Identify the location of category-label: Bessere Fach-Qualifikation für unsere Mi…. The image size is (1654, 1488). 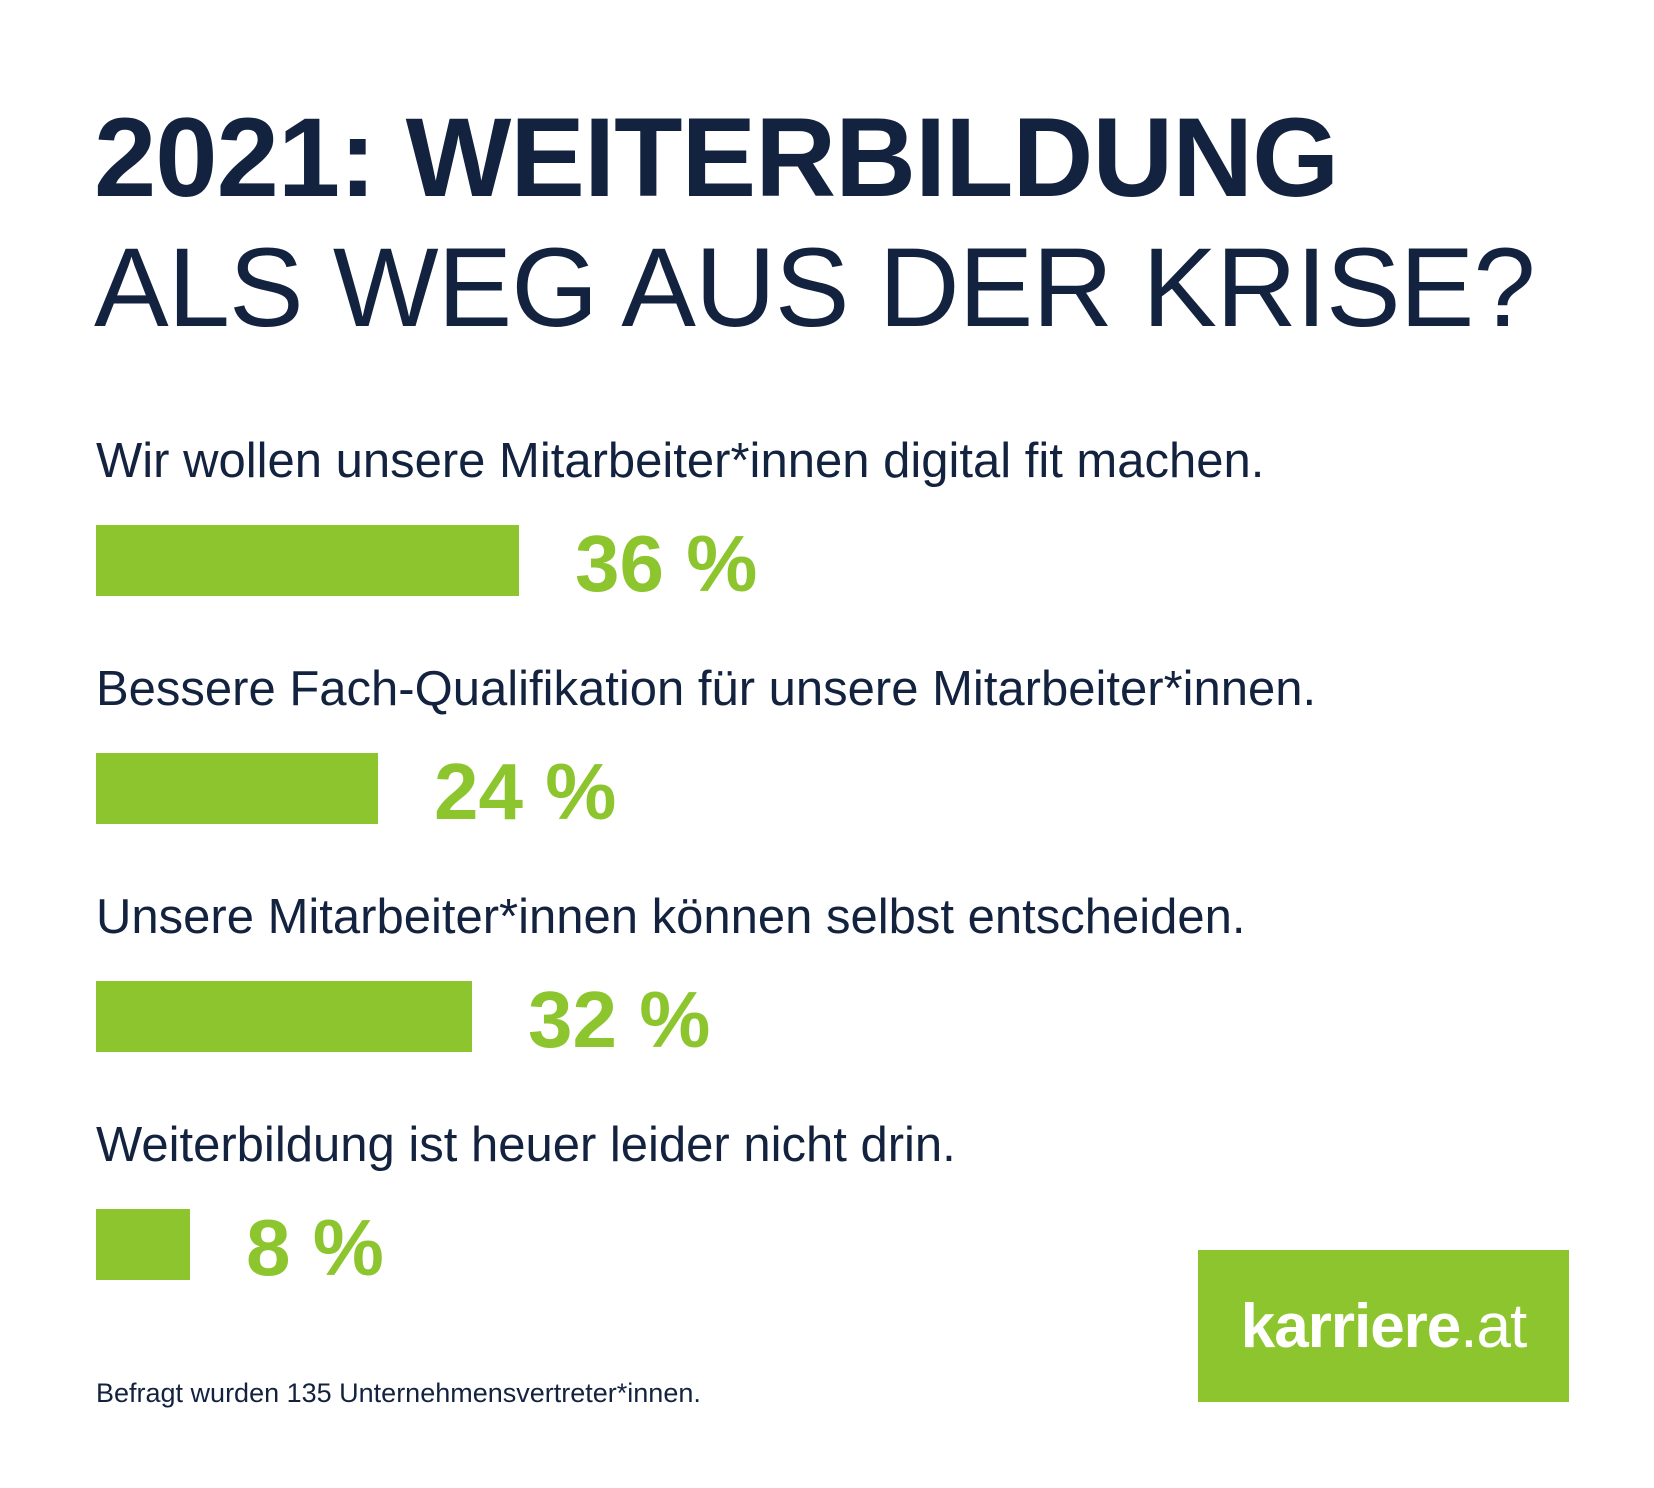
(706, 689).